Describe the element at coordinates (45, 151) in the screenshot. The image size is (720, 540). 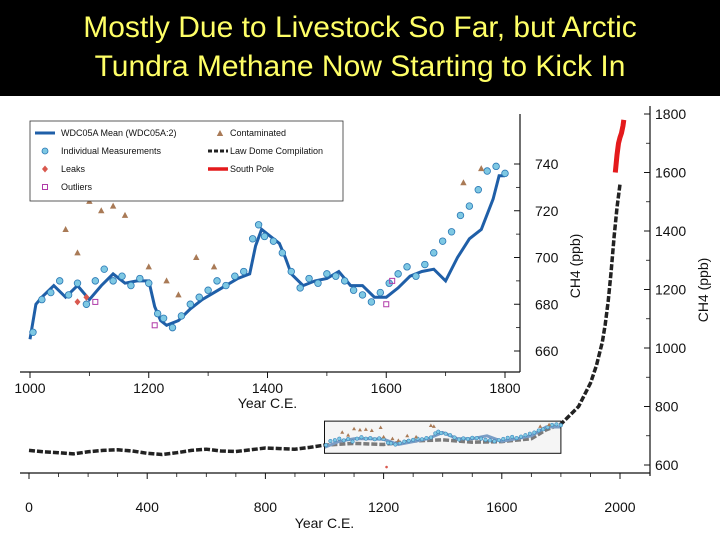
I see `legend-measurement-swatch` at that location.